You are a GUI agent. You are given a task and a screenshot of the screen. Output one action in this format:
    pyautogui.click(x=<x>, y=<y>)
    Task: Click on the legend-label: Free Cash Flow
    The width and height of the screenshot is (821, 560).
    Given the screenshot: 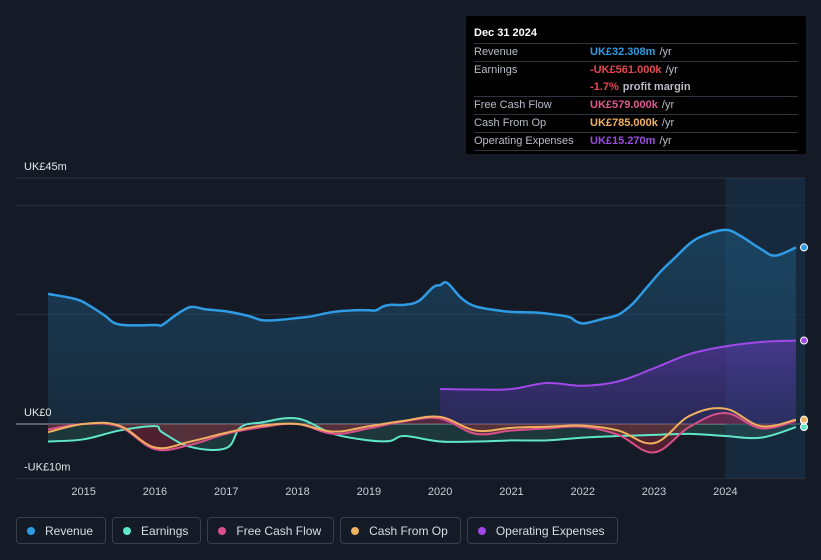 What is the action you would take?
    pyautogui.click(x=279, y=530)
    